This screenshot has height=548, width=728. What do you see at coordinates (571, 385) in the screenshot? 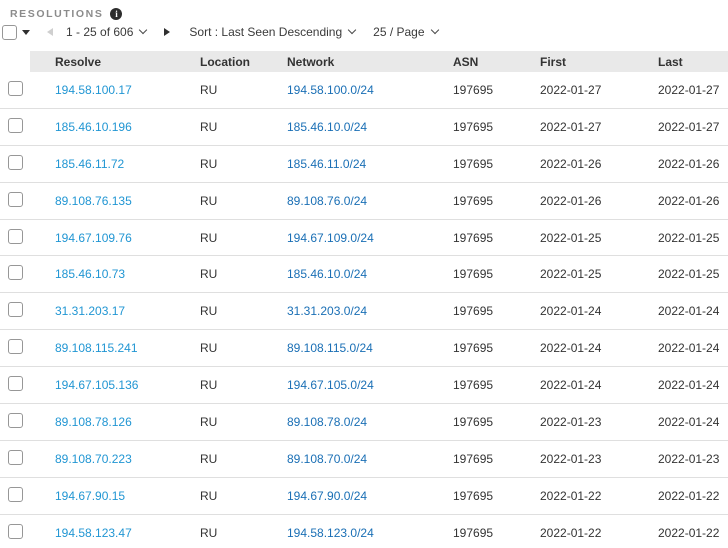
I see `first-seen-value: 2022-01-24` at bounding box center [571, 385].